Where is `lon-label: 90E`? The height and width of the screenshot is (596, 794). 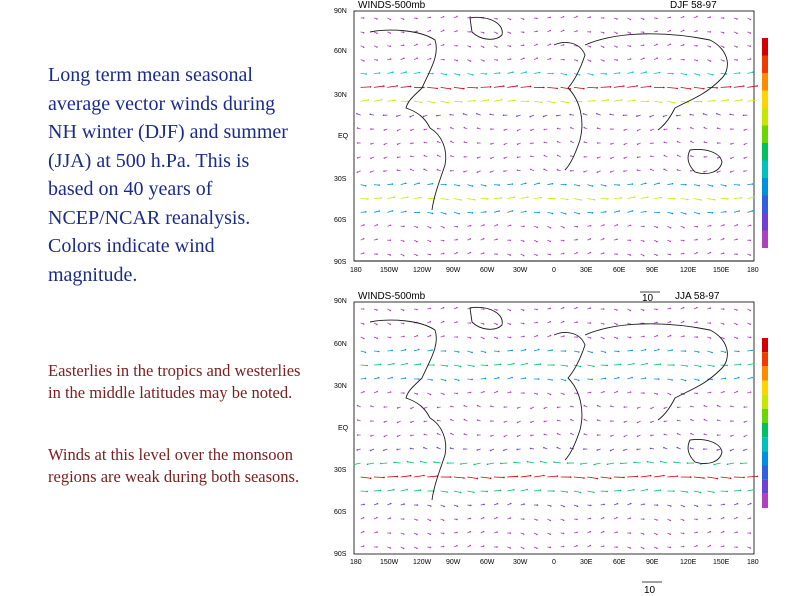 lon-label: 90E is located at coordinates (652, 562).